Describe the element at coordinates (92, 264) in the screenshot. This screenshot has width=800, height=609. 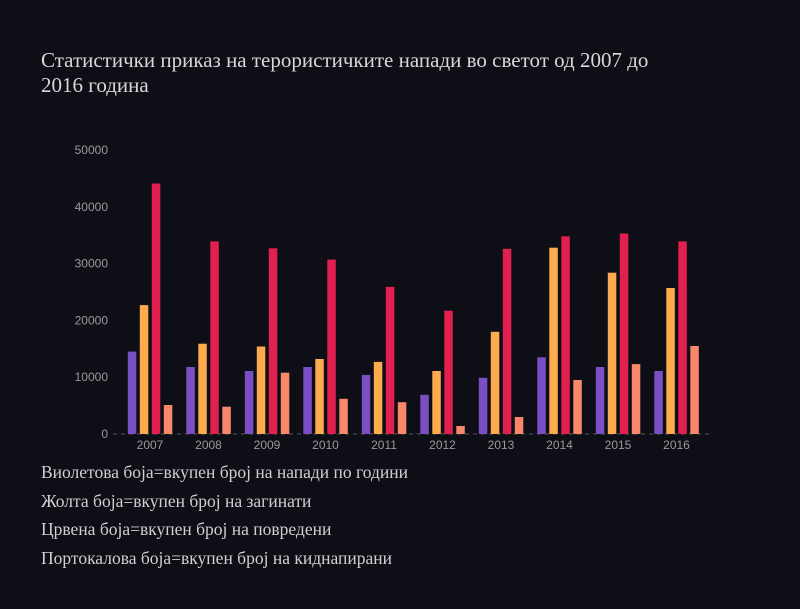
I see `y-tick-label: 30000` at that location.